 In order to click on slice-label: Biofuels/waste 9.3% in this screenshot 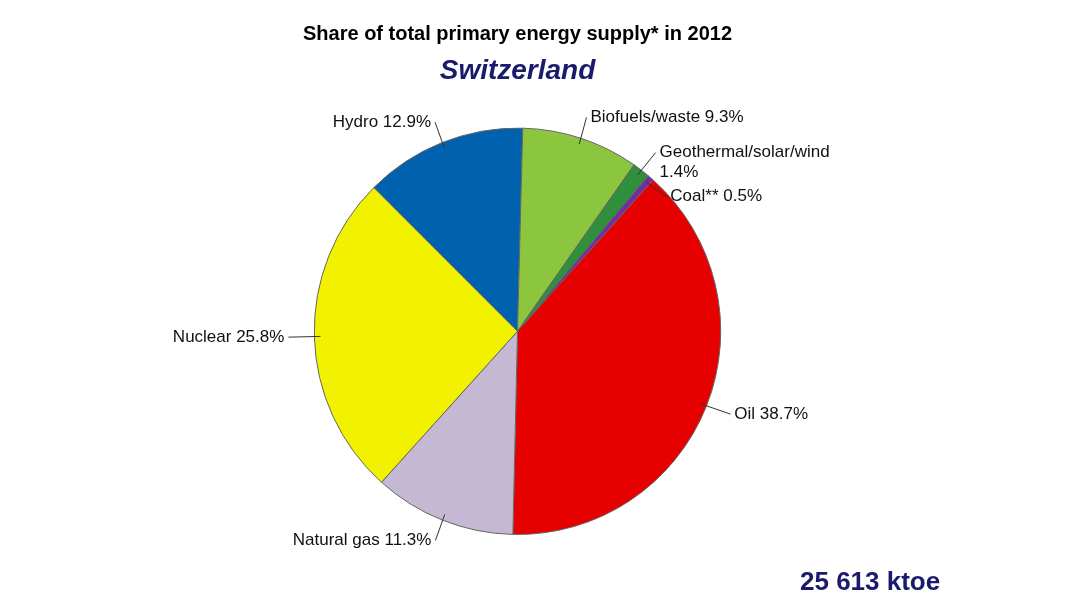, I will do `click(667, 117)`.